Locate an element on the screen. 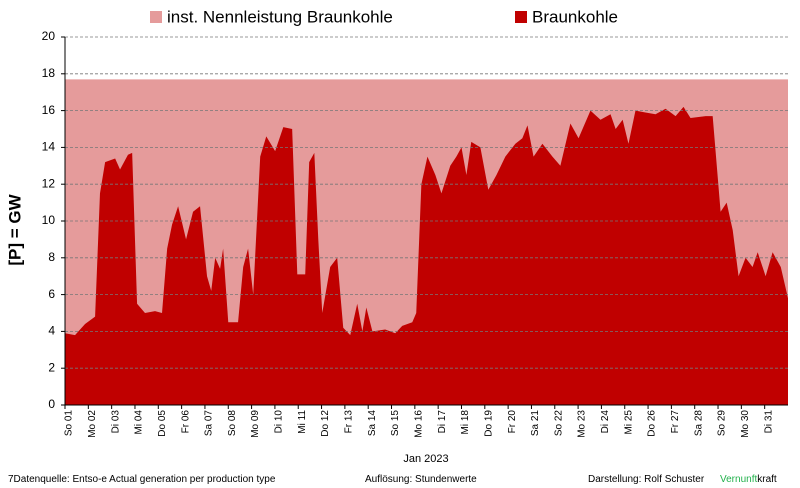 This screenshot has width=800, height=488. brand-green: Vernunft is located at coordinates (738, 479).